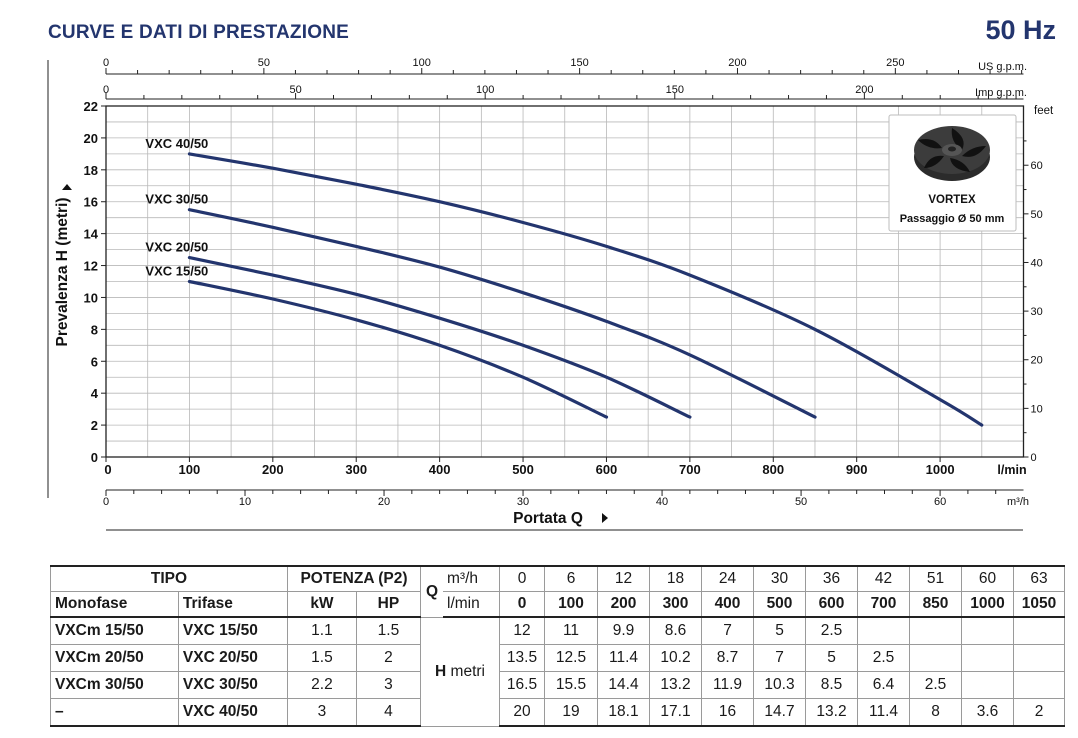 This screenshot has width=1078, height=738. I want to click on h-label: H, so click(441, 671).